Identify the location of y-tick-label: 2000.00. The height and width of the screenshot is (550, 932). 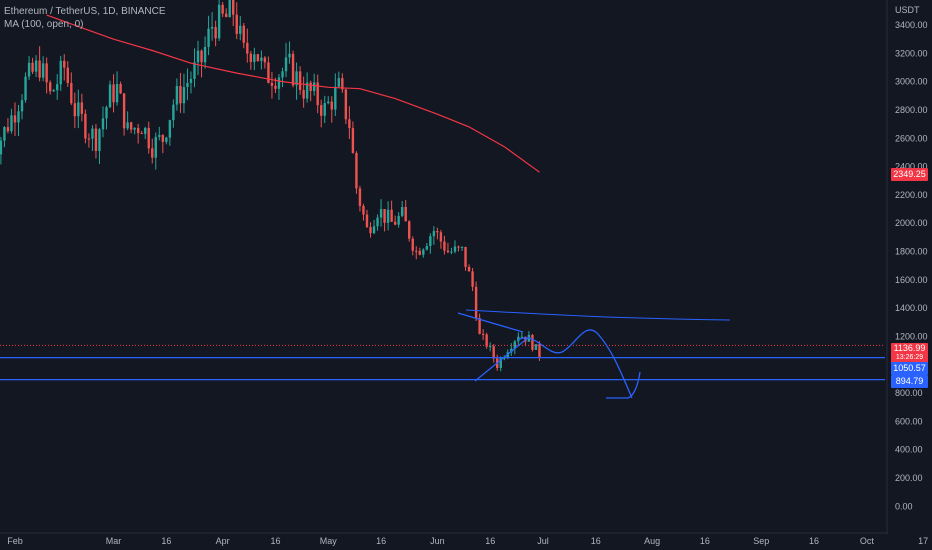
(911, 223).